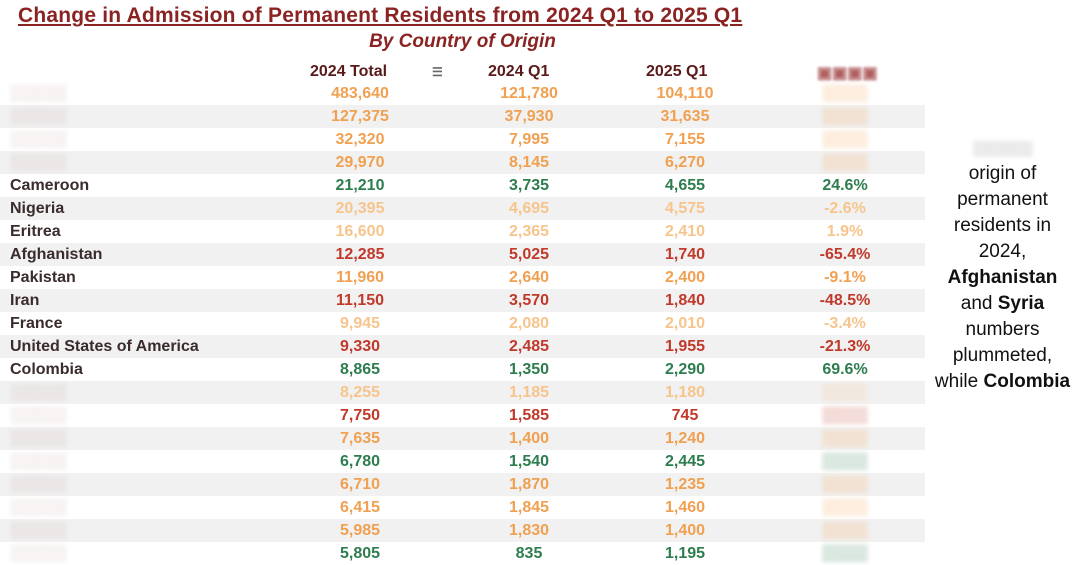 The width and height of the screenshot is (1080, 565). I want to click on total-cell: 6,780, so click(360, 461).